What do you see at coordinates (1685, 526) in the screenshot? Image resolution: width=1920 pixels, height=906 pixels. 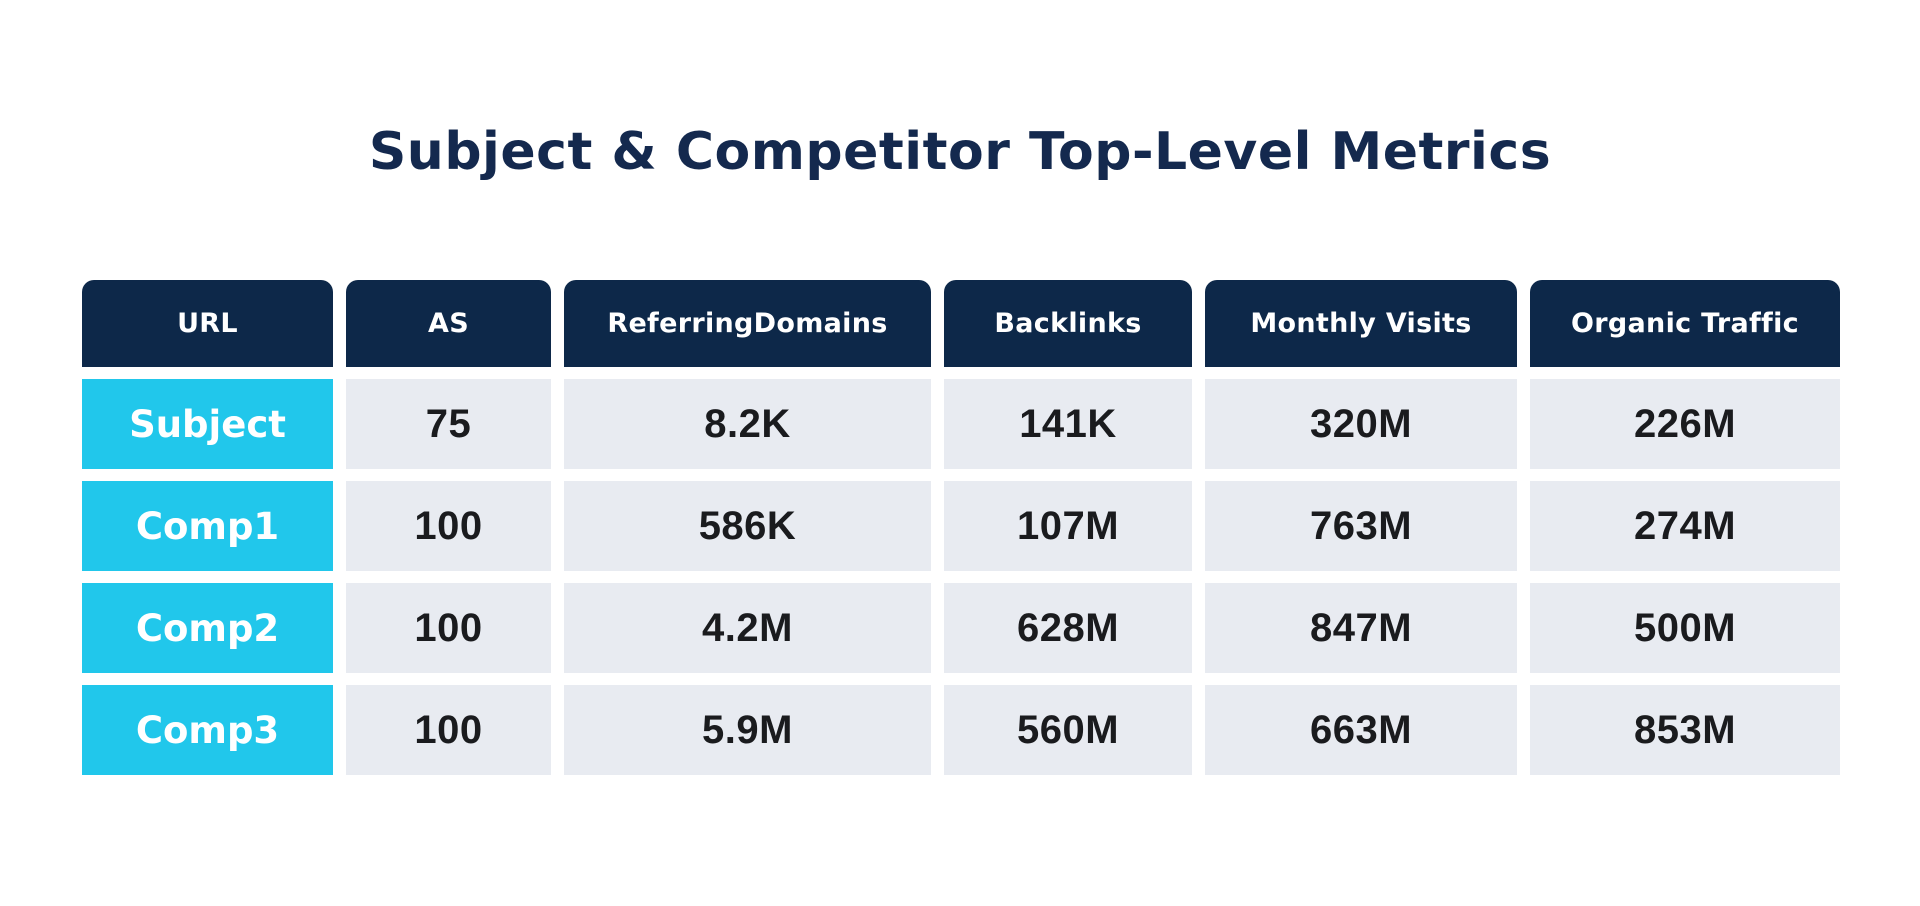 I see `table-cell: 274M` at bounding box center [1685, 526].